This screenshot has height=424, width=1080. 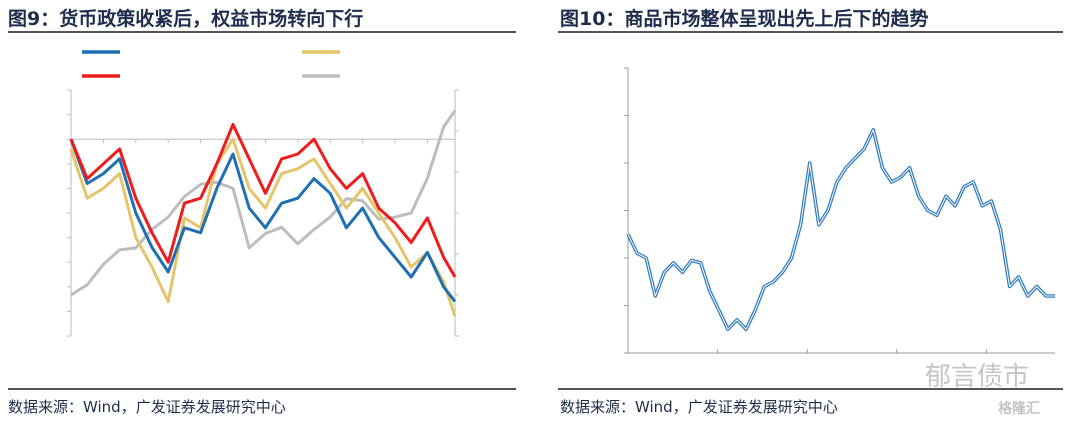 What do you see at coordinates (810, 389) in the screenshot?
I see `right-source-rule` at bounding box center [810, 389].